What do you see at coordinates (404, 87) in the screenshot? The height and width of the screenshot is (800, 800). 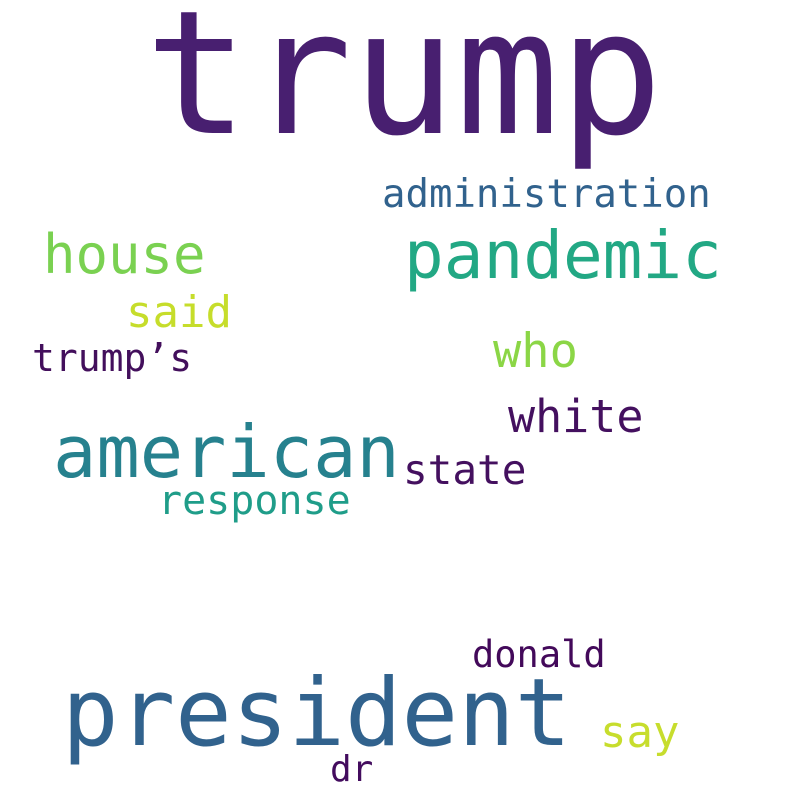 I see `word-trump: trump` at bounding box center [404, 87].